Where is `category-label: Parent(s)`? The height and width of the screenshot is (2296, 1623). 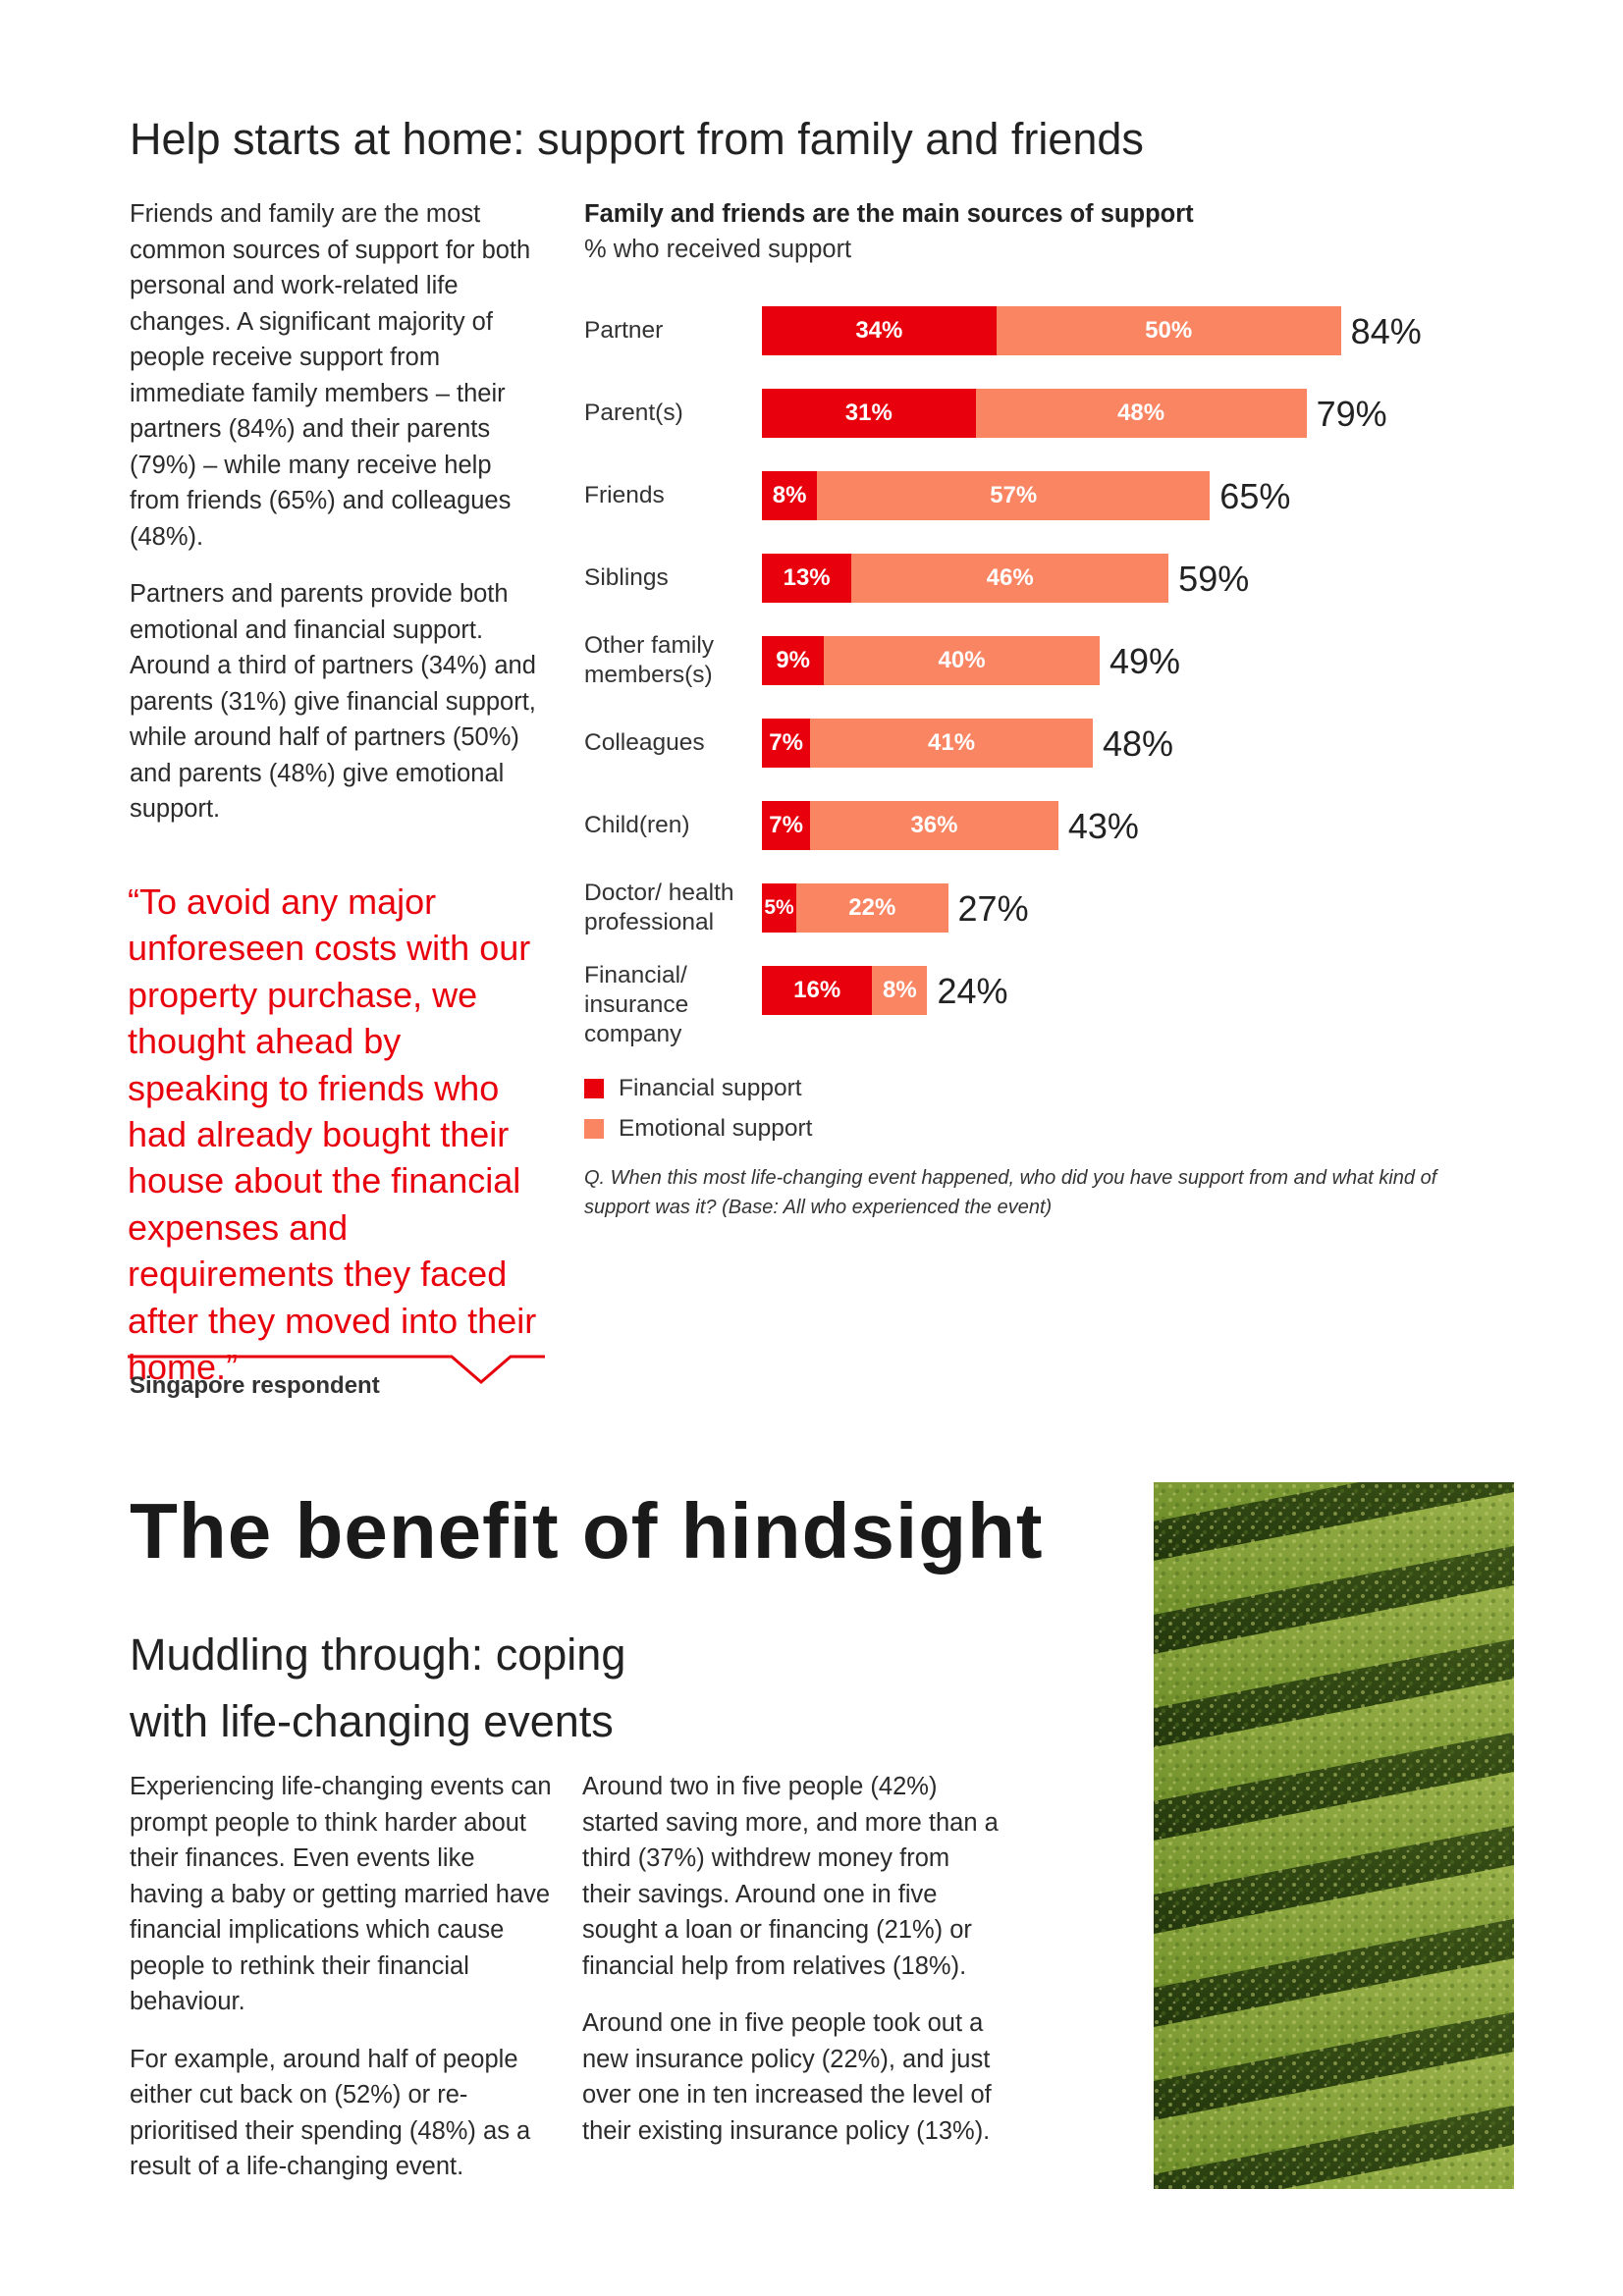
category-label: Parent(s) is located at coordinates (633, 413).